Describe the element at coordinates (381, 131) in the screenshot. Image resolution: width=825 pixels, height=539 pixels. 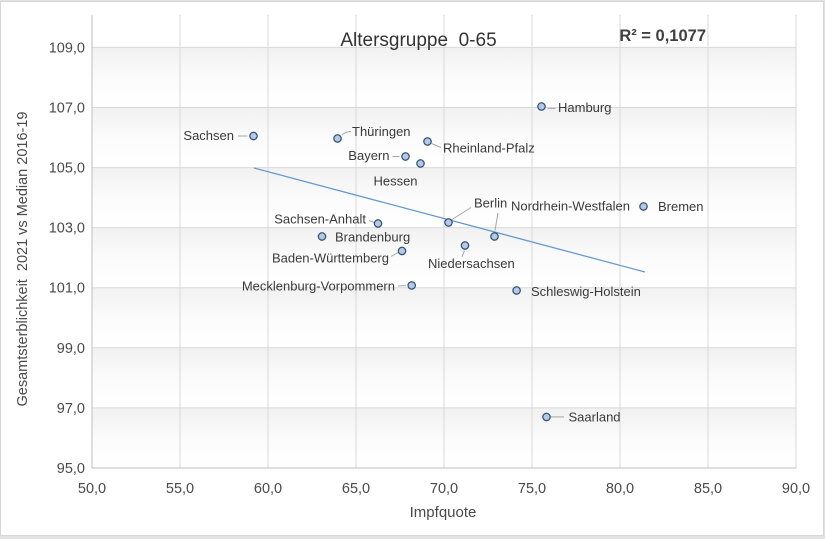
I see `svg-text: Thüringen` at that location.